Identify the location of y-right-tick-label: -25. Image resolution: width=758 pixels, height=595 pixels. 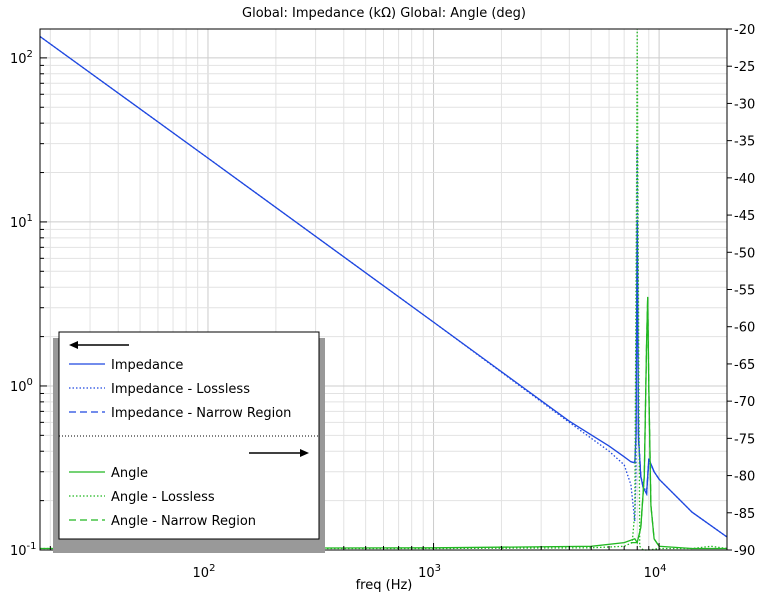
(744, 67).